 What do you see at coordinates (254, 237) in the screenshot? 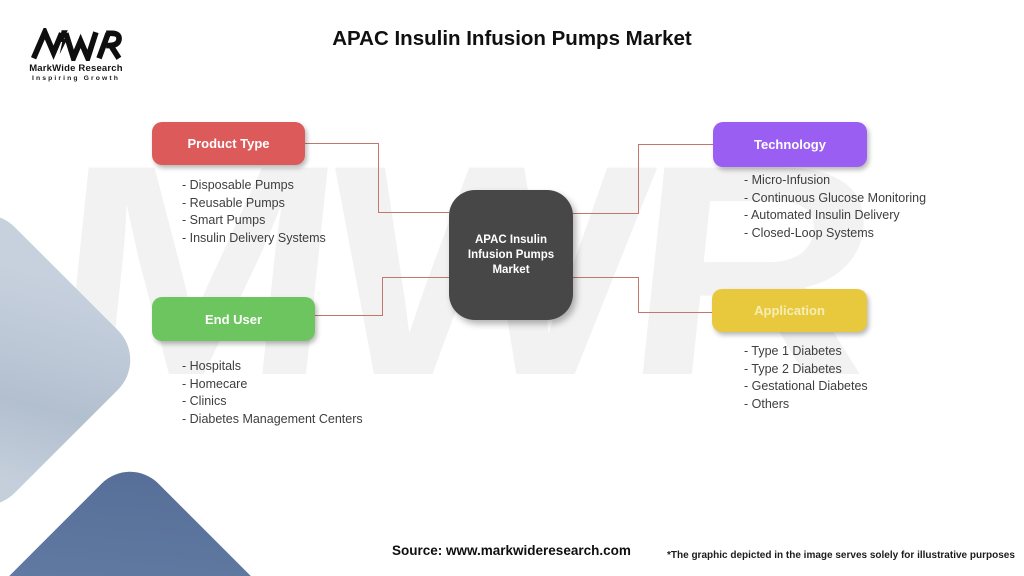
I see `list-item: - Insulin Delivery Systems` at bounding box center [254, 237].